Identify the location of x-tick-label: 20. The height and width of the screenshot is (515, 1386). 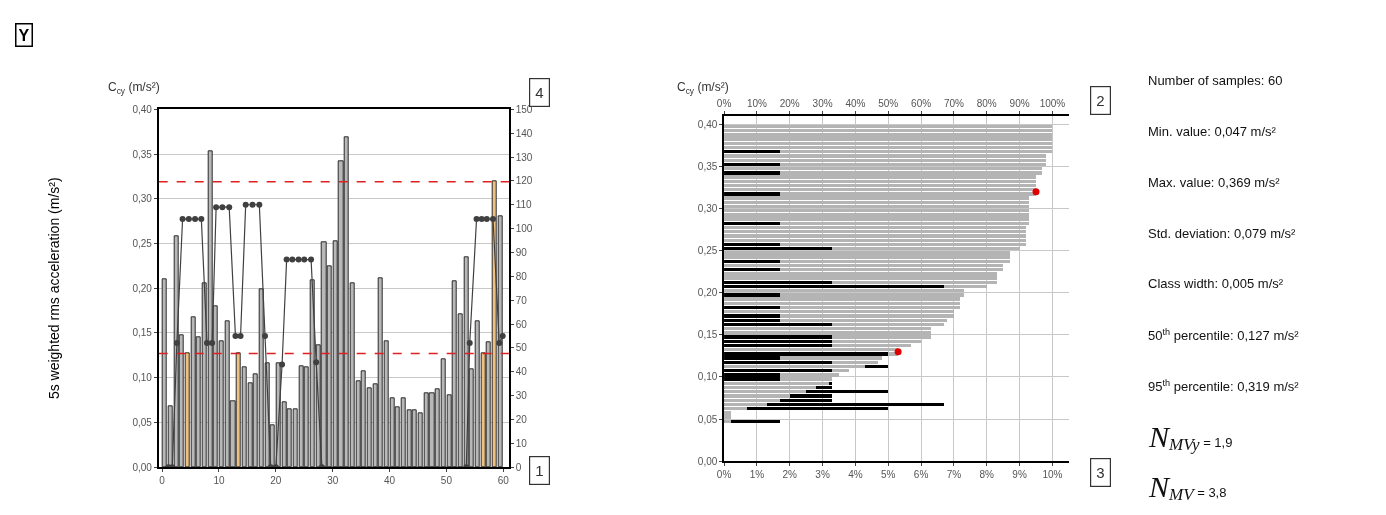
(276, 480).